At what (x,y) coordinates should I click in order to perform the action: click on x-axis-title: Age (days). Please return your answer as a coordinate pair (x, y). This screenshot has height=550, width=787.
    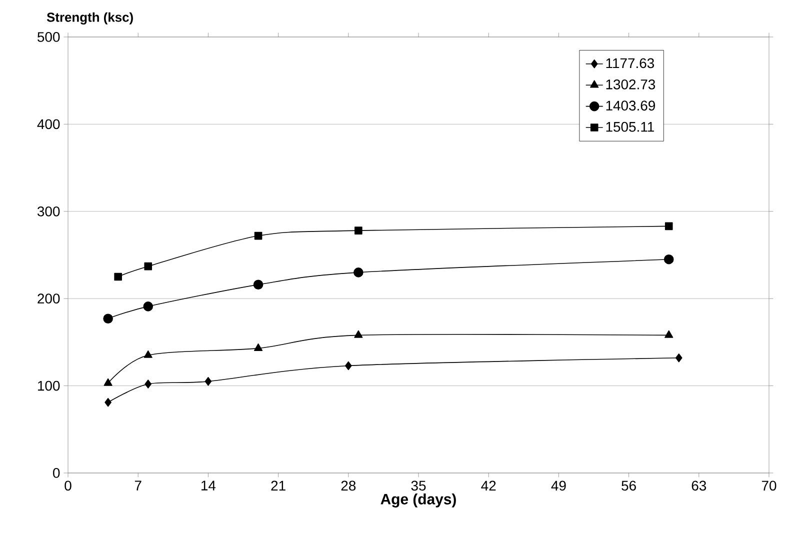
    Looking at the image, I should click on (418, 500).